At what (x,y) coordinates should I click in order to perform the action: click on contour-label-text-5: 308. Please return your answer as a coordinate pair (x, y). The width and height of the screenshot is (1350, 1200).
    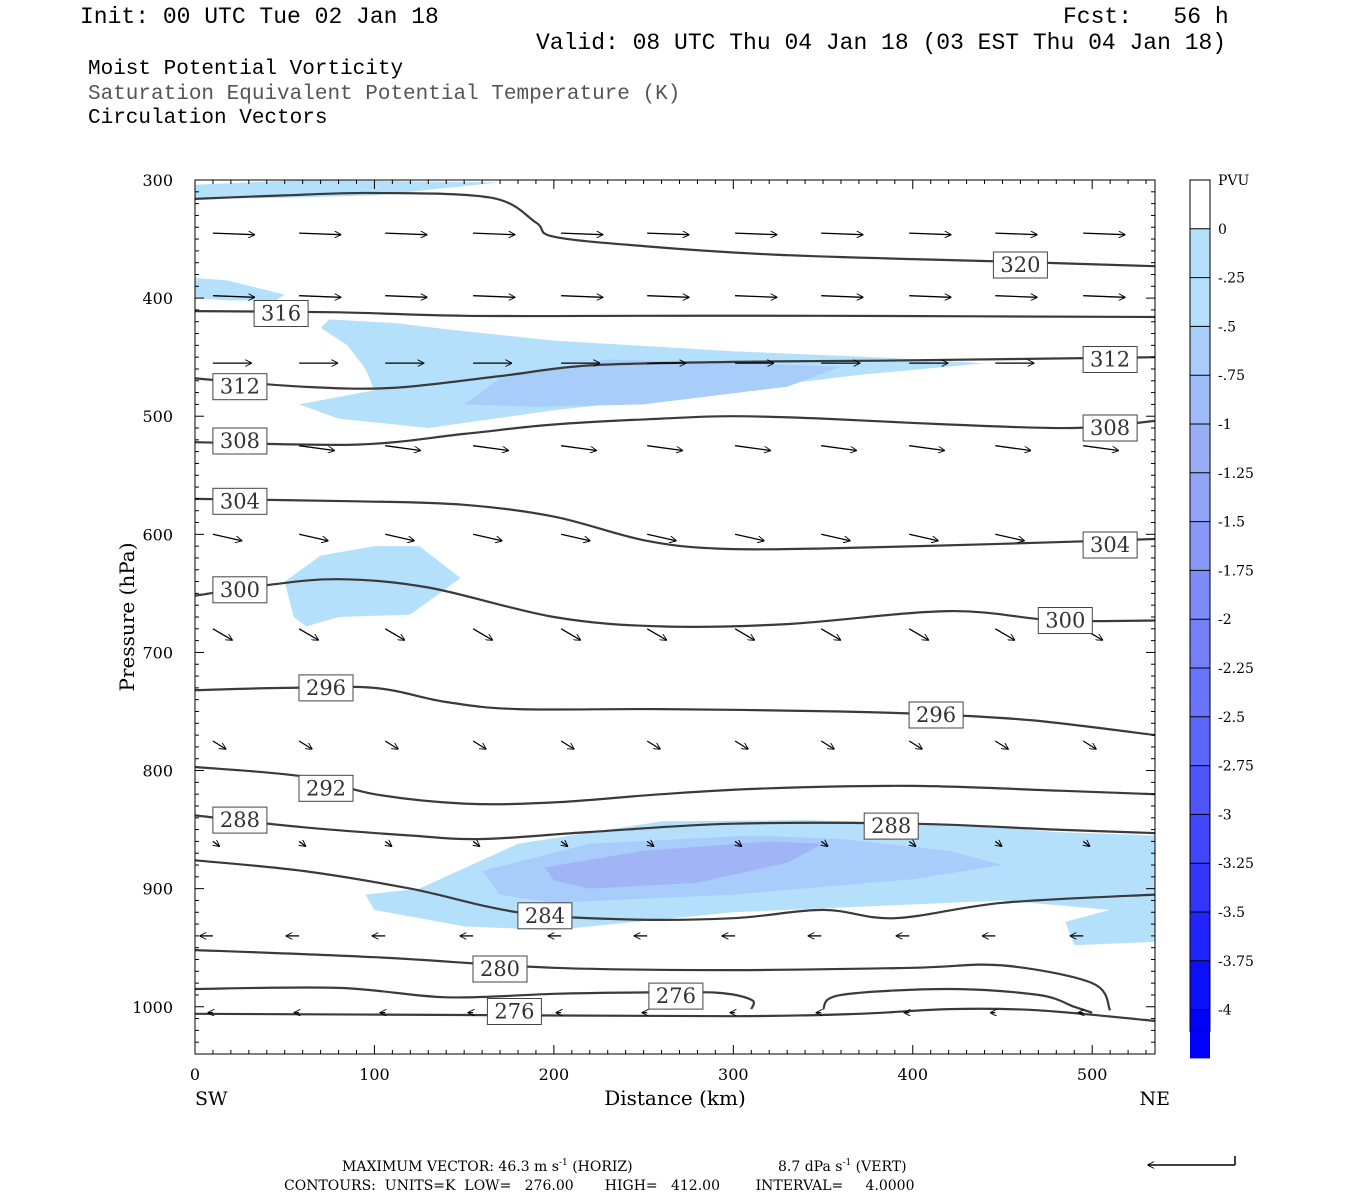
    Looking at the image, I should click on (1110, 428).